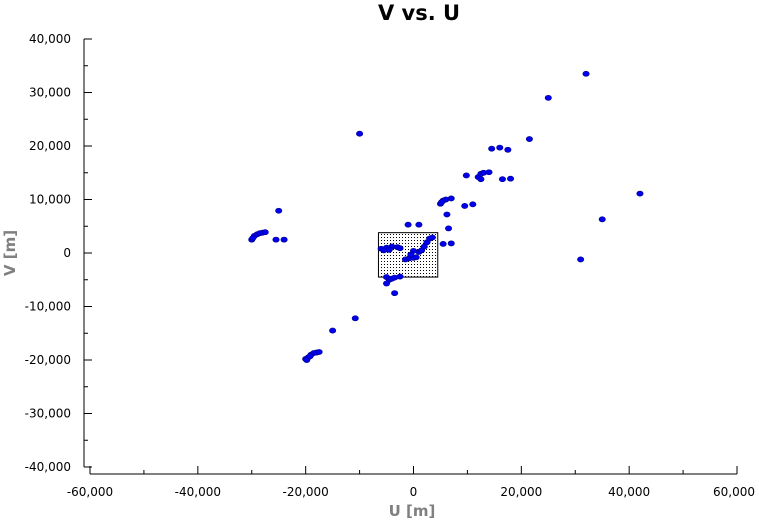  What do you see at coordinates (50, 39) in the screenshot?
I see `y-tick-label: 40,000` at bounding box center [50, 39].